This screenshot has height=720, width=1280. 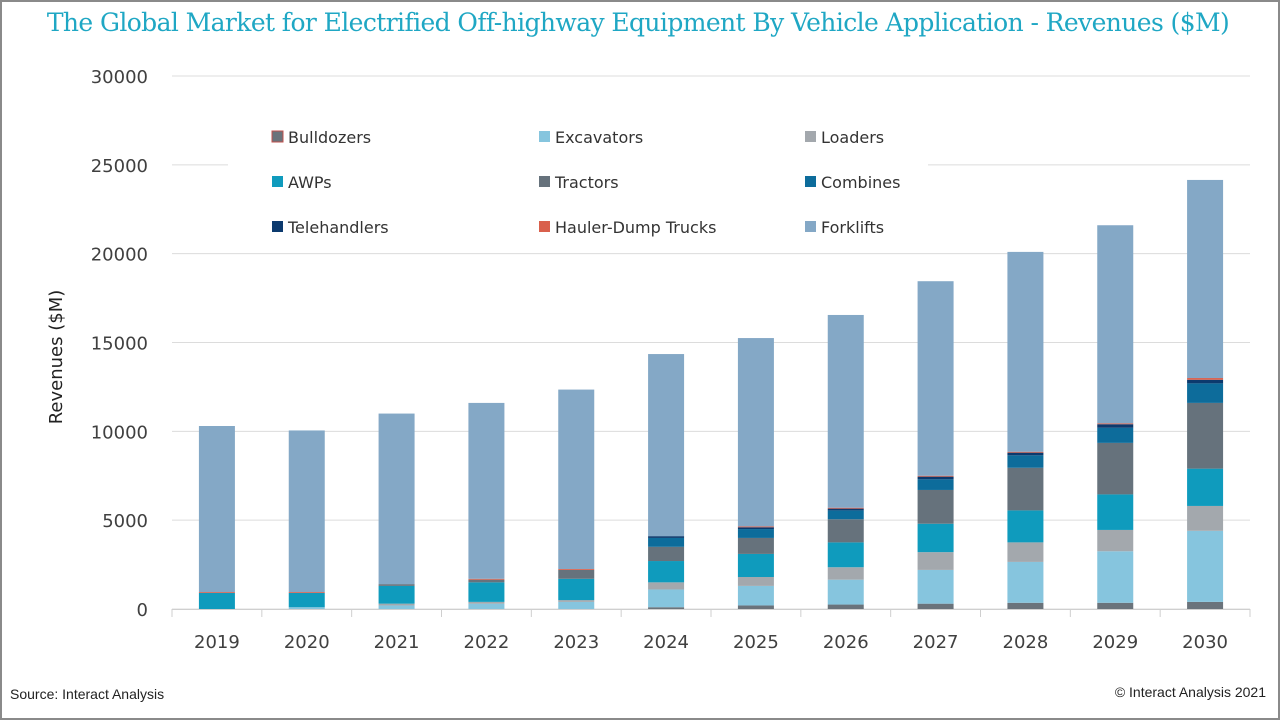 I want to click on legend-item-awps: AWPs, so click(x=302, y=182).